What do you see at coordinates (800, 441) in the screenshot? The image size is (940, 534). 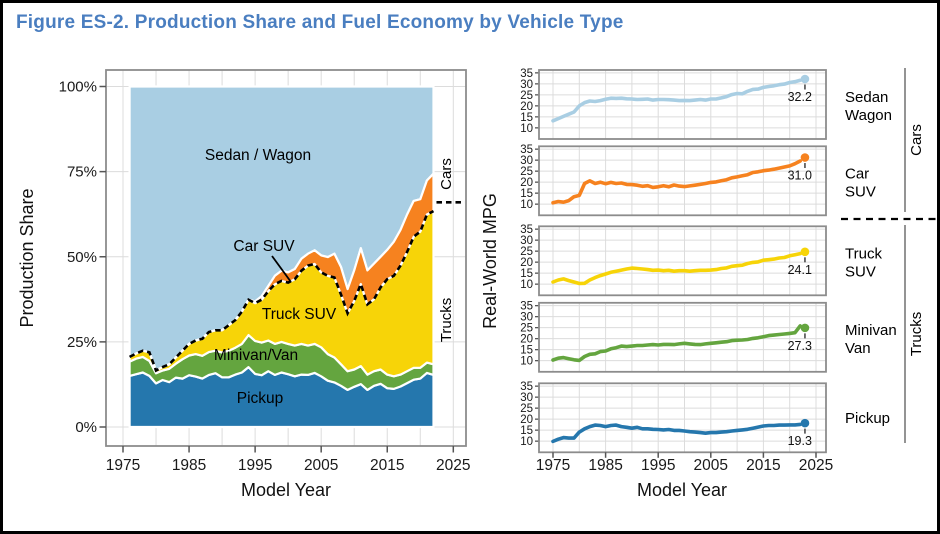 I see `end-value-label: 19.3` at bounding box center [800, 441].